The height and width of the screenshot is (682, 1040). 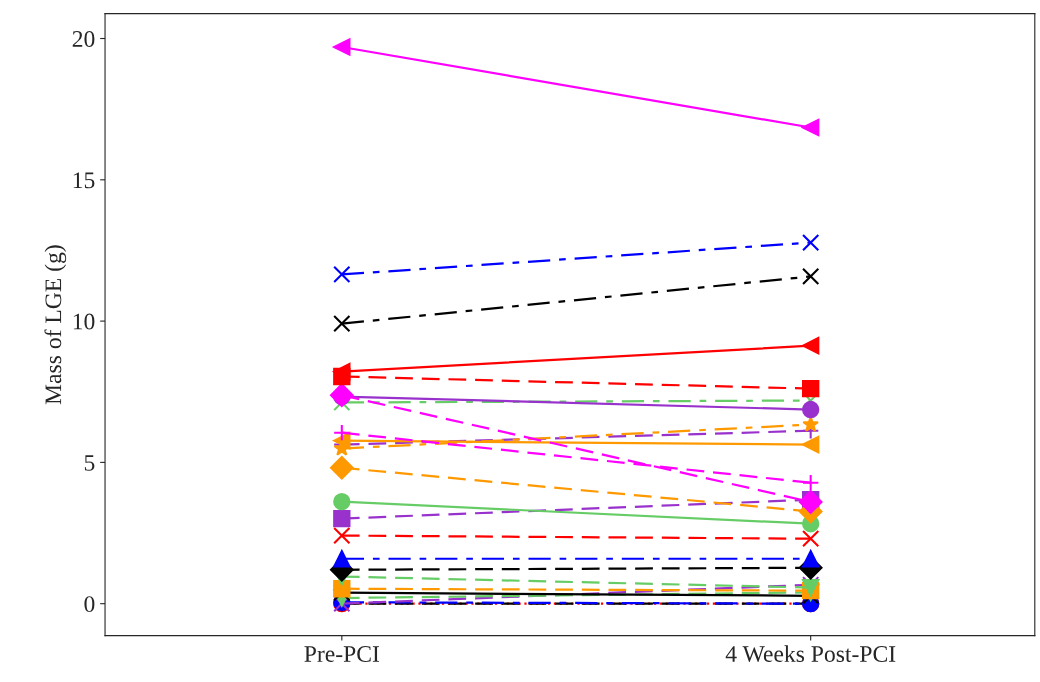 What do you see at coordinates (84, 180) in the screenshot?
I see `y-tick-label: 15` at bounding box center [84, 180].